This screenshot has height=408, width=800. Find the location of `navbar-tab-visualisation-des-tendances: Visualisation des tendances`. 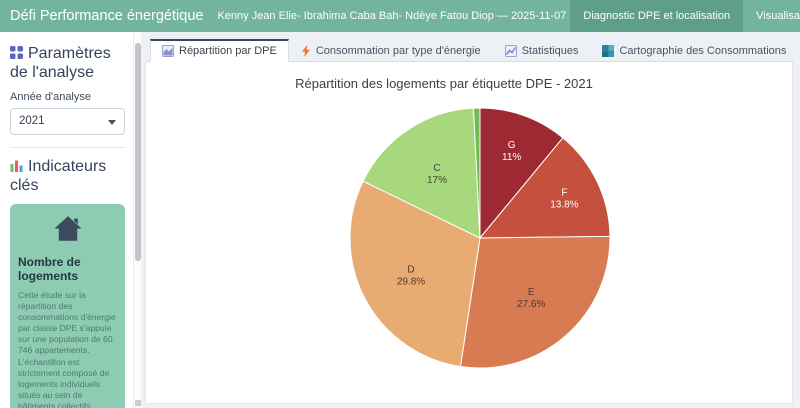

navbar-tab-visualisation-des-tendances: Visualisation des tendances is located at coordinates (778, 16).